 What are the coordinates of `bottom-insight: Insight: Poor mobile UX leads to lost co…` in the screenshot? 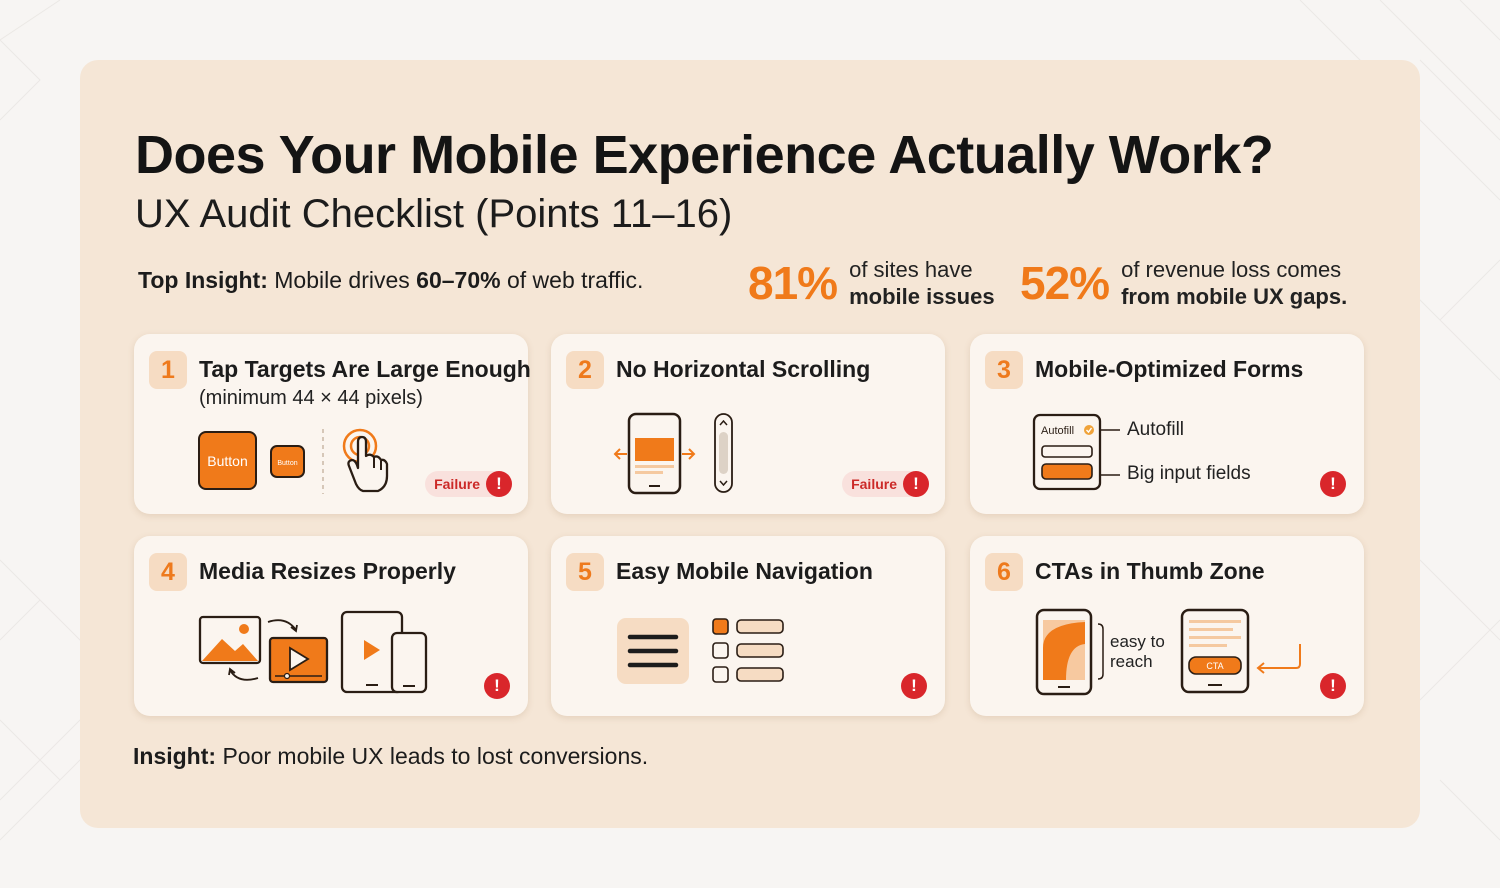 It's located at (390, 756).